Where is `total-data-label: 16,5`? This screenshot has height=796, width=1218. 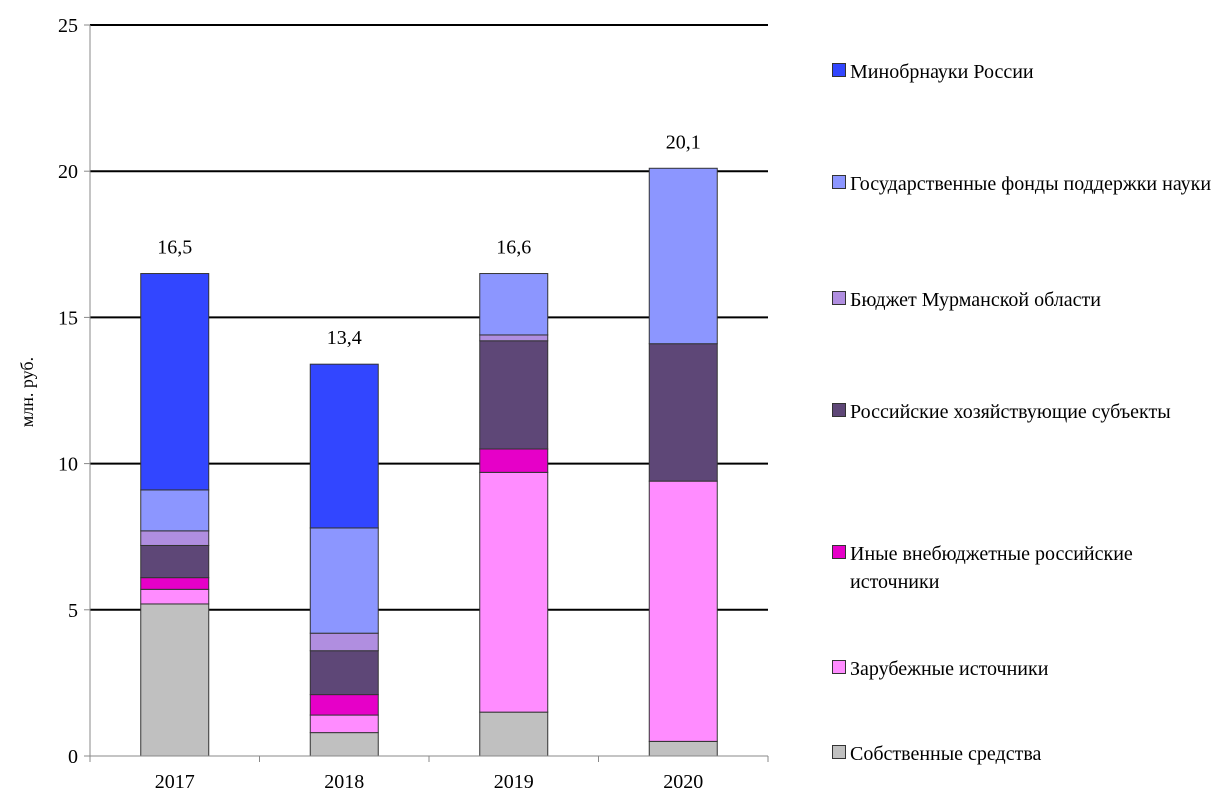 total-data-label: 16,5 is located at coordinates (174, 248).